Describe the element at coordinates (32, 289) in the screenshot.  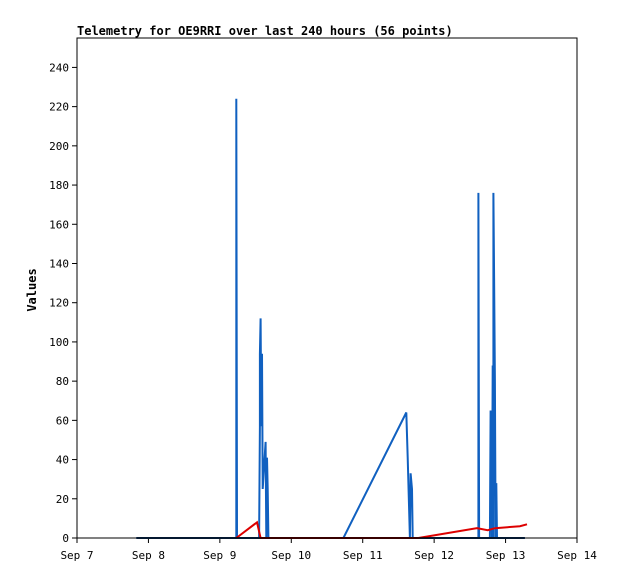
I see `y-axis-label: Values` at that location.